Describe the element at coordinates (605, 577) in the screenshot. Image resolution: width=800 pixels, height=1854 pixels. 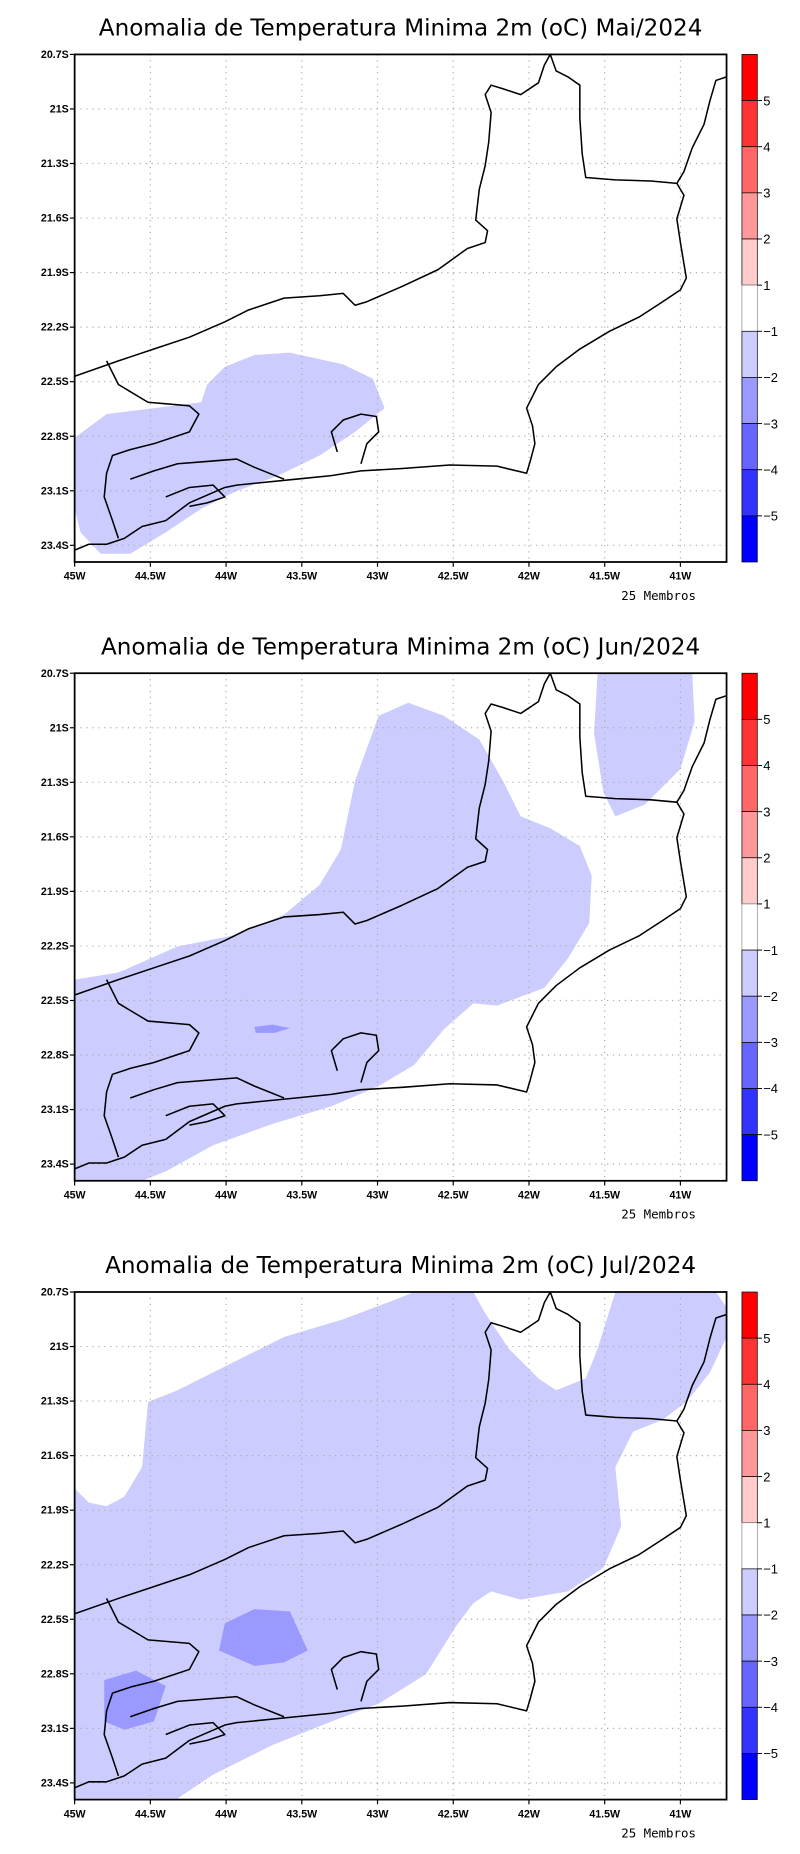
I see `x-tick-label: 41.5W` at that location.